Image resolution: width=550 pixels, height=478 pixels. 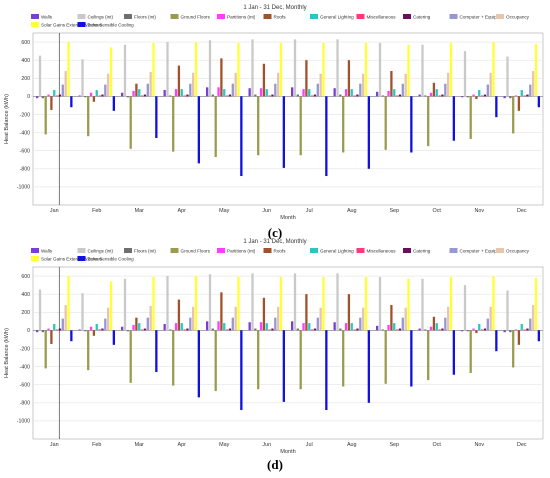 I want to click on legend-item: Solar Gains Exterior Windows, so click(x=67, y=259).